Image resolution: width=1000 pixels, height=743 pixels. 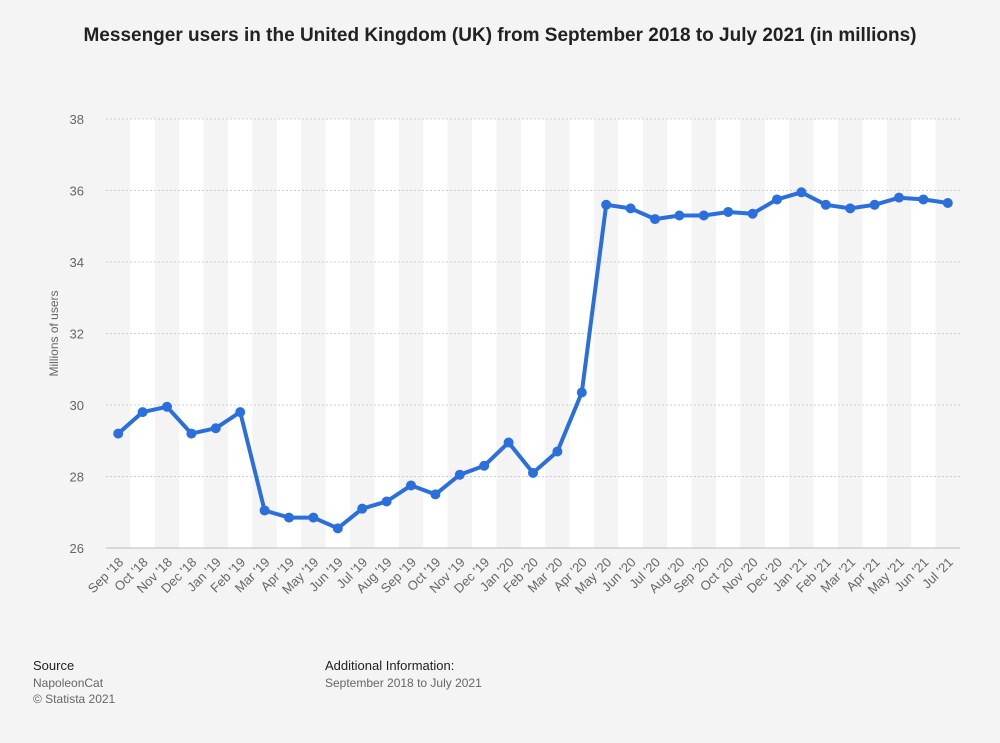 I want to click on additional-info-text: September 2018 to July 2021, so click(x=403, y=683).